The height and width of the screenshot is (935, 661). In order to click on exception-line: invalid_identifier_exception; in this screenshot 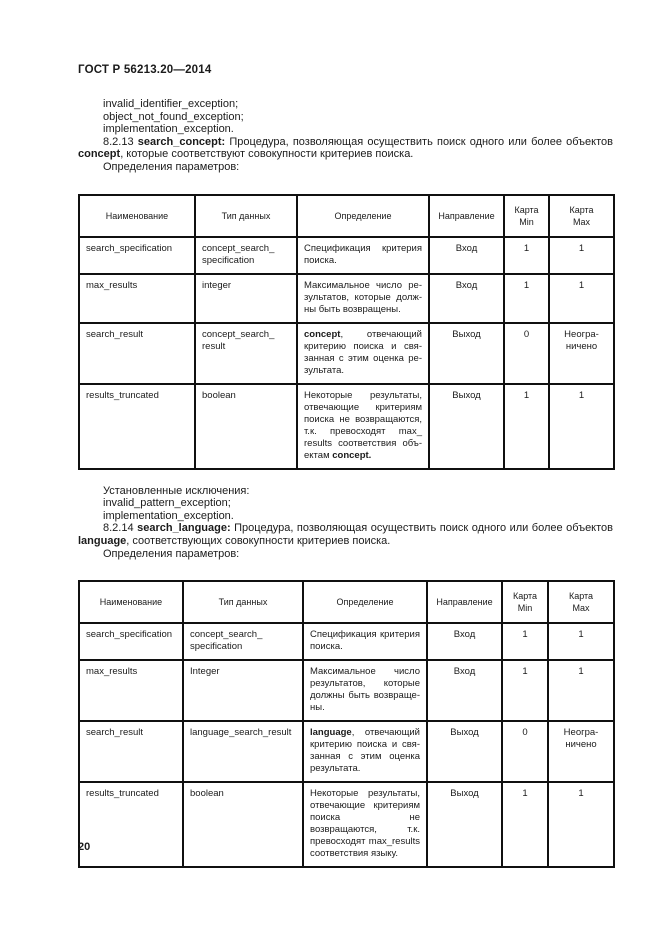, I will do `click(171, 104)`.